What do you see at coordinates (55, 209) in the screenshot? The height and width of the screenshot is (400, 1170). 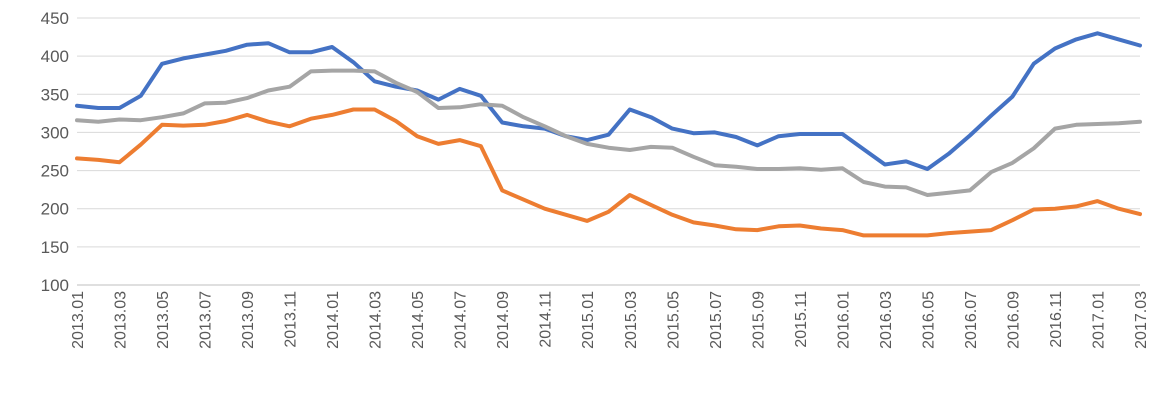 I see `y-tick-label: 200` at bounding box center [55, 209].